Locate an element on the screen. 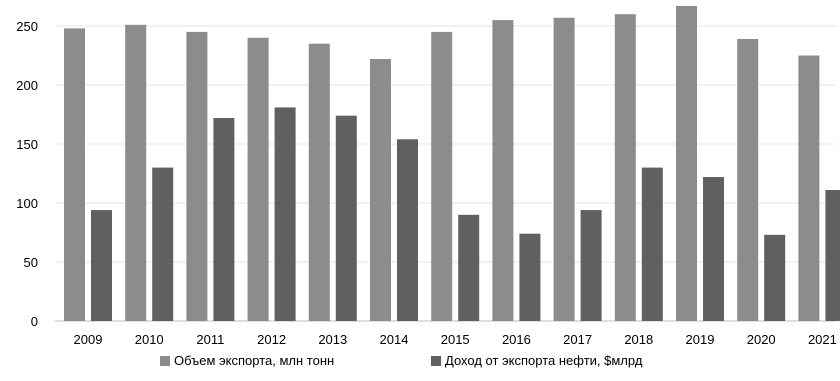 The image size is (840, 381). y-tick-label: 50 is located at coordinates (31, 262).